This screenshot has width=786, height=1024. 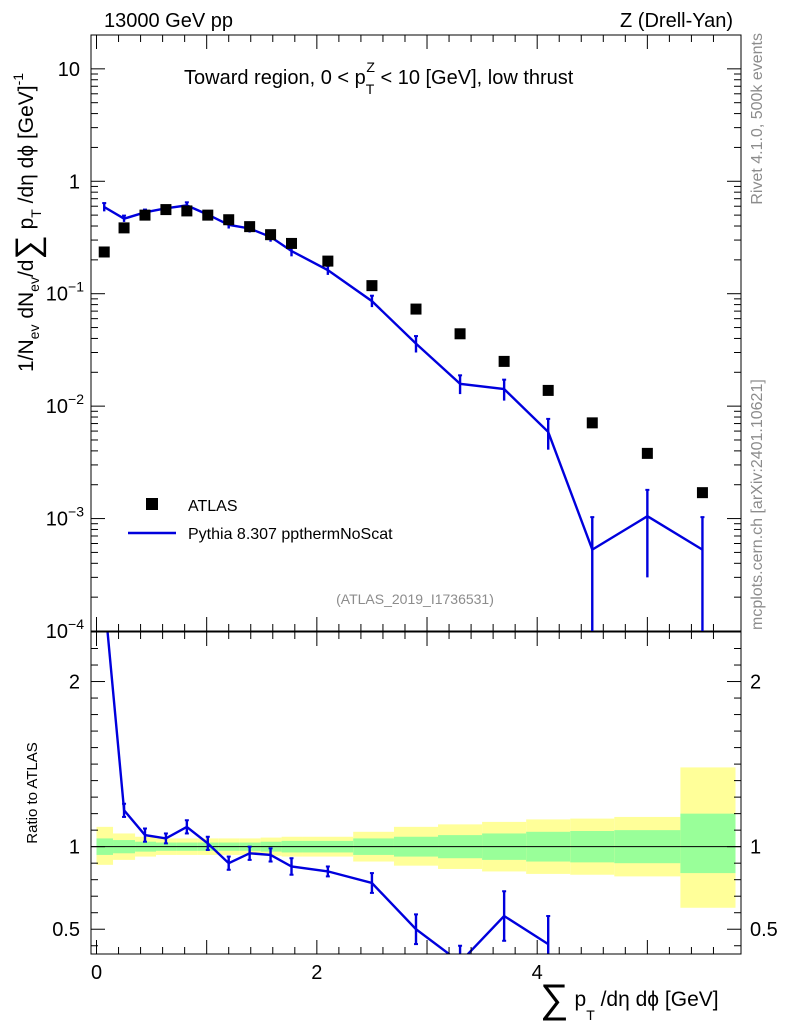 I want to click on ratio-uncertainty-bands, so click(x=416, y=837).